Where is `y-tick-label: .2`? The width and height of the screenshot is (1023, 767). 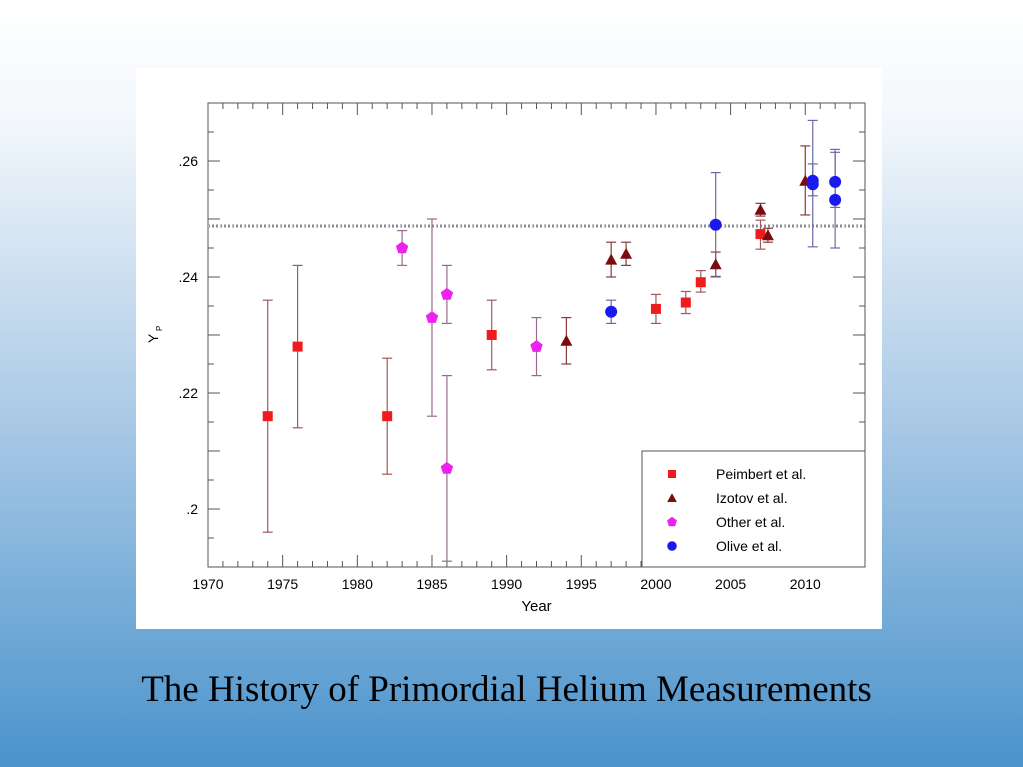 y-tick-label: .2 is located at coordinates (192, 509).